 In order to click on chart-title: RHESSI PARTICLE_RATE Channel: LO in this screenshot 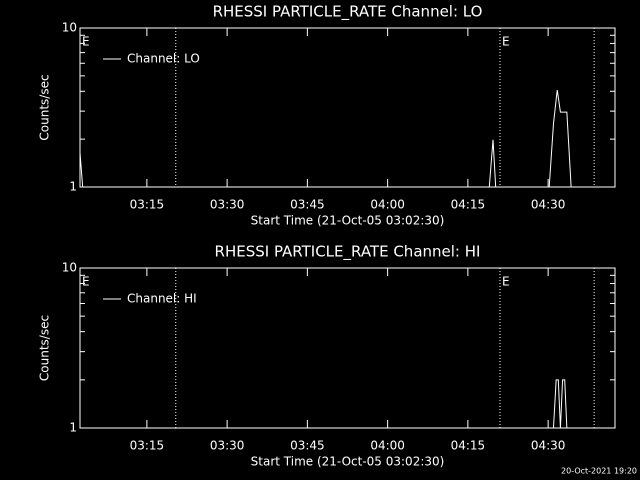, I will do `click(348, 12)`.